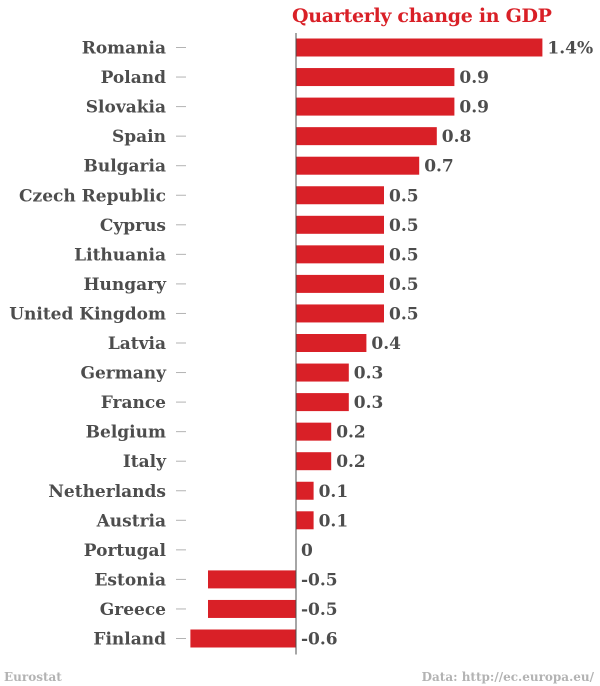 The width and height of the screenshot is (600, 686). I want to click on value-label-belgium: 0.2, so click(351, 433).